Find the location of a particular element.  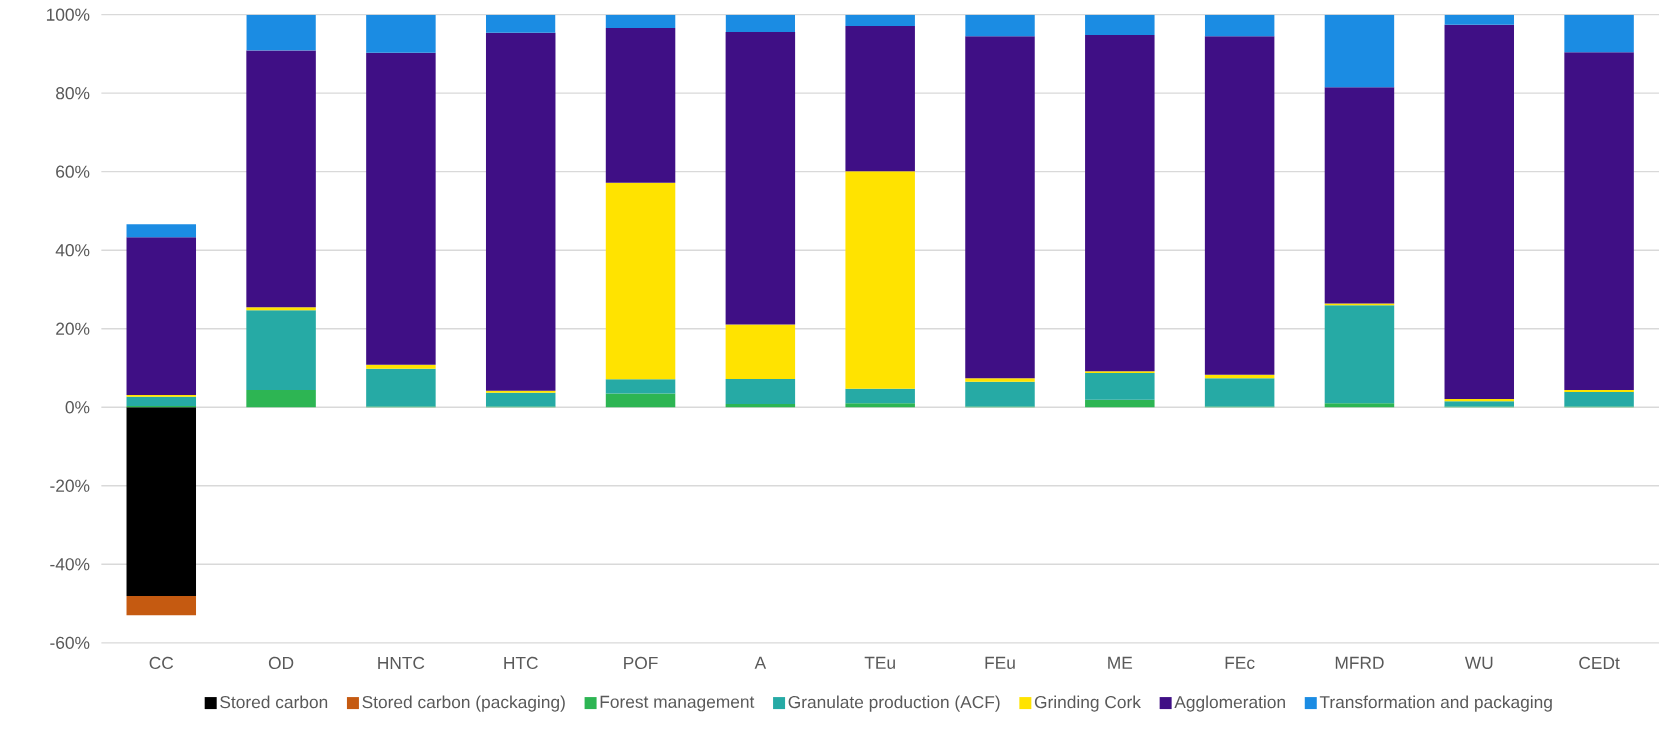

y-tick-label: -40% is located at coordinates (70, 564).